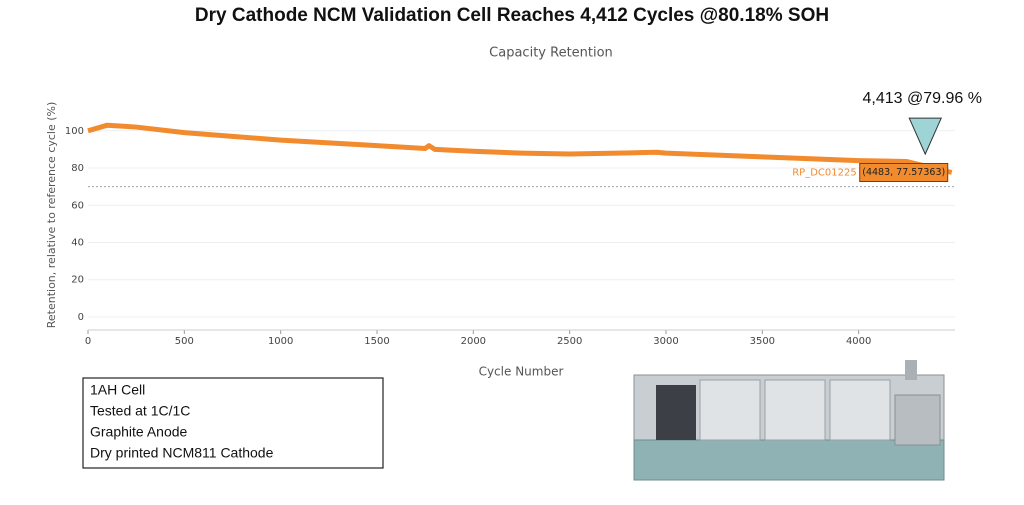 The width and height of the screenshot is (1024, 505). I want to click on tooltip-box, so click(904, 172).